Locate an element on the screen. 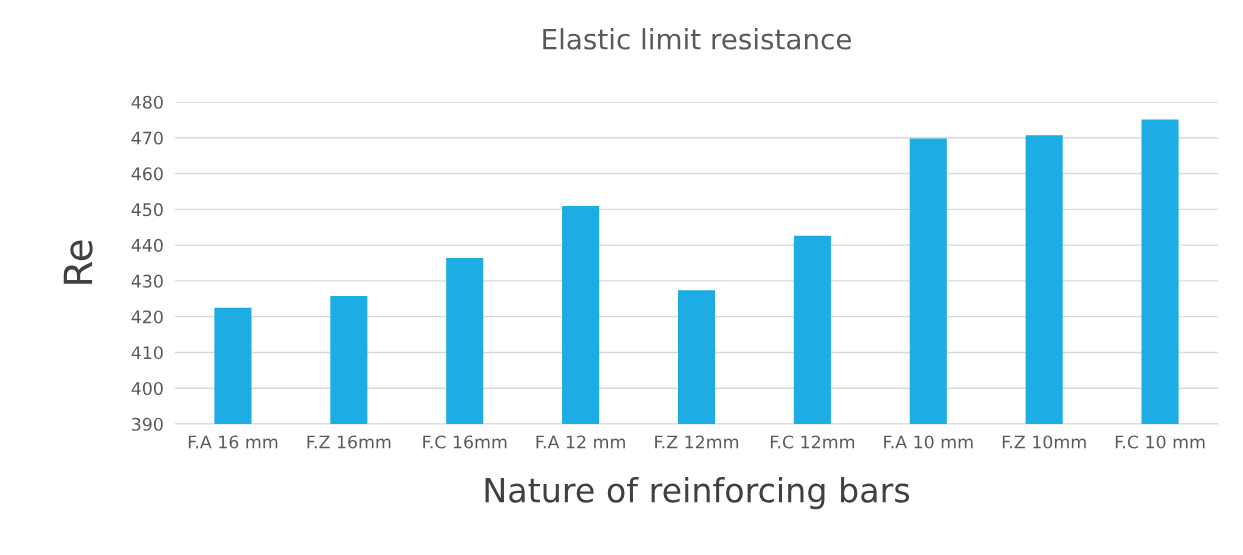 The height and width of the screenshot is (555, 1243). y-tick-label: 410 is located at coordinates (147, 353).